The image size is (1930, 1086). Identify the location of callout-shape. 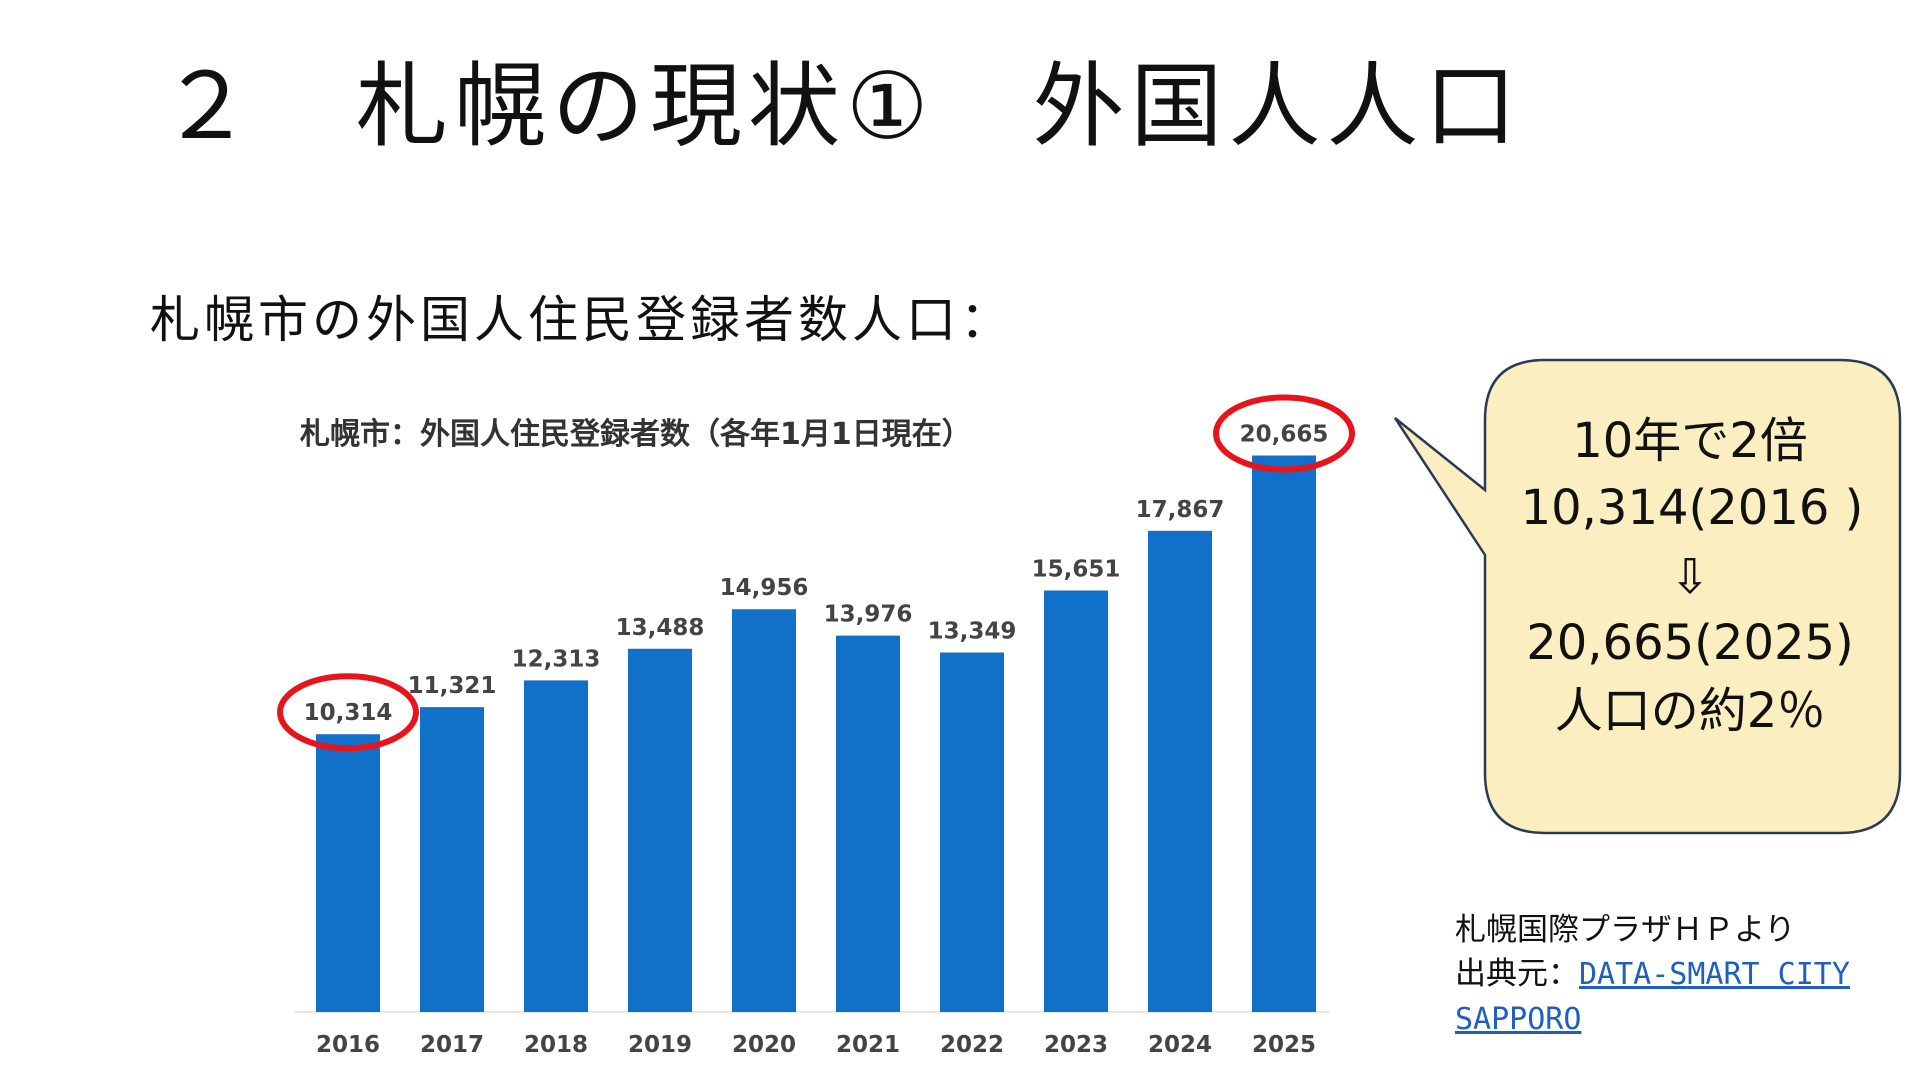
(1647, 596).